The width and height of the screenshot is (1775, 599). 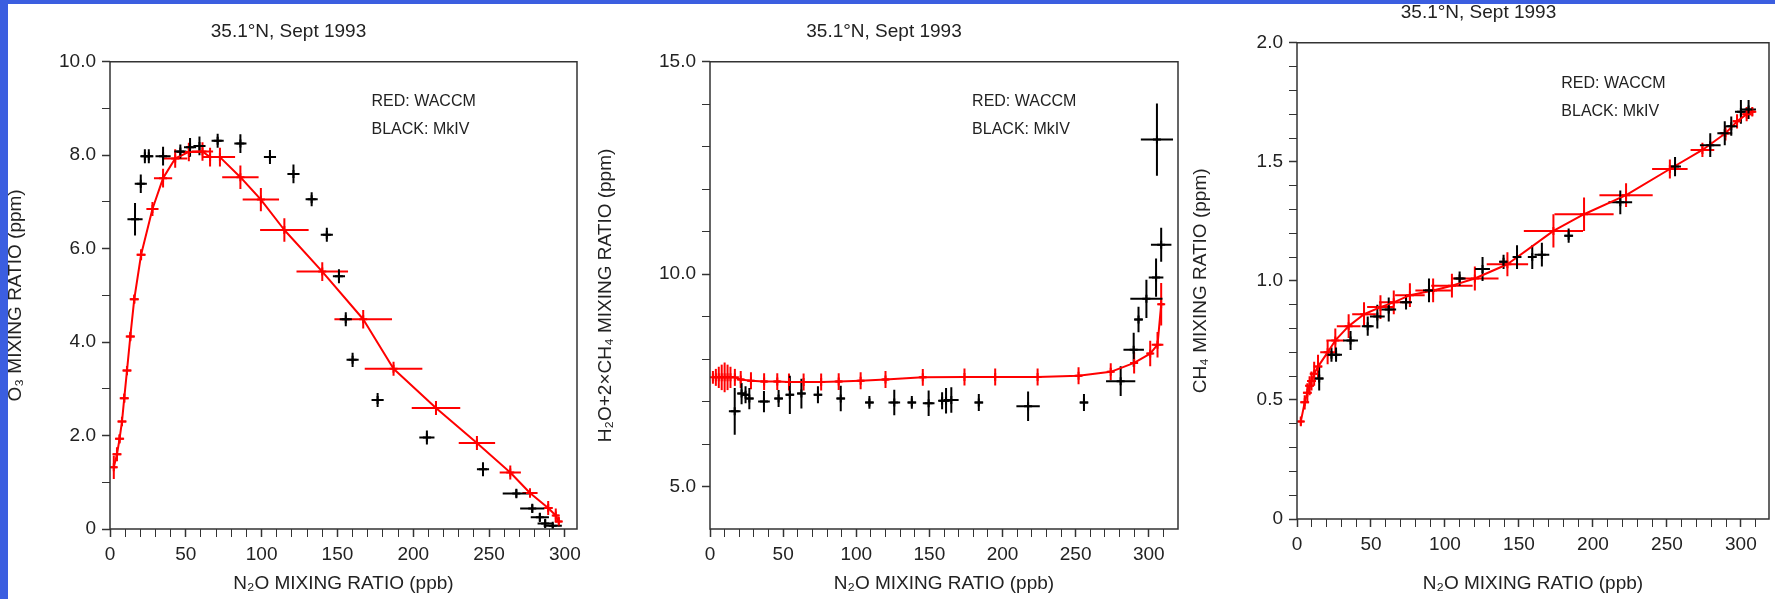 What do you see at coordinates (1269, 280) in the screenshot?
I see `y-tick-label: 1.0` at bounding box center [1269, 280].